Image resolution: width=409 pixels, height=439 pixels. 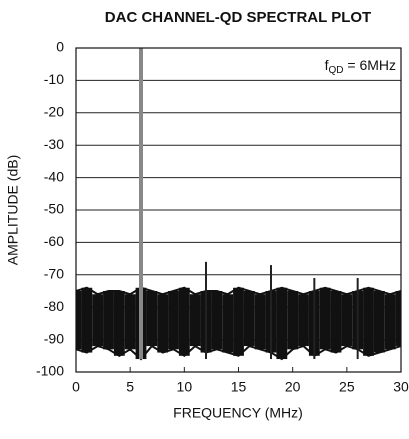 What do you see at coordinates (13, 210) in the screenshot?
I see `y-axis-label: AMPLITUDE (dB)` at bounding box center [13, 210].